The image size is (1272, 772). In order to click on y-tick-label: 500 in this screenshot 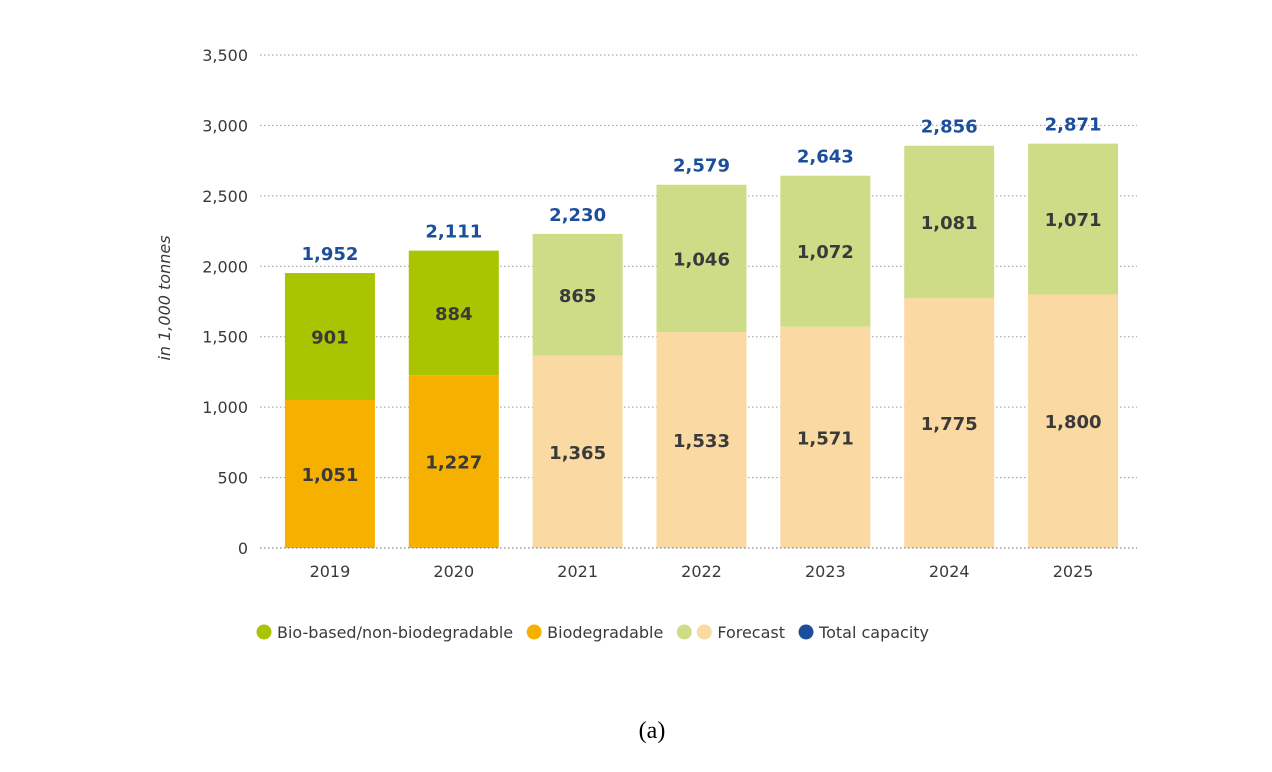, I will do `click(232, 478)`.